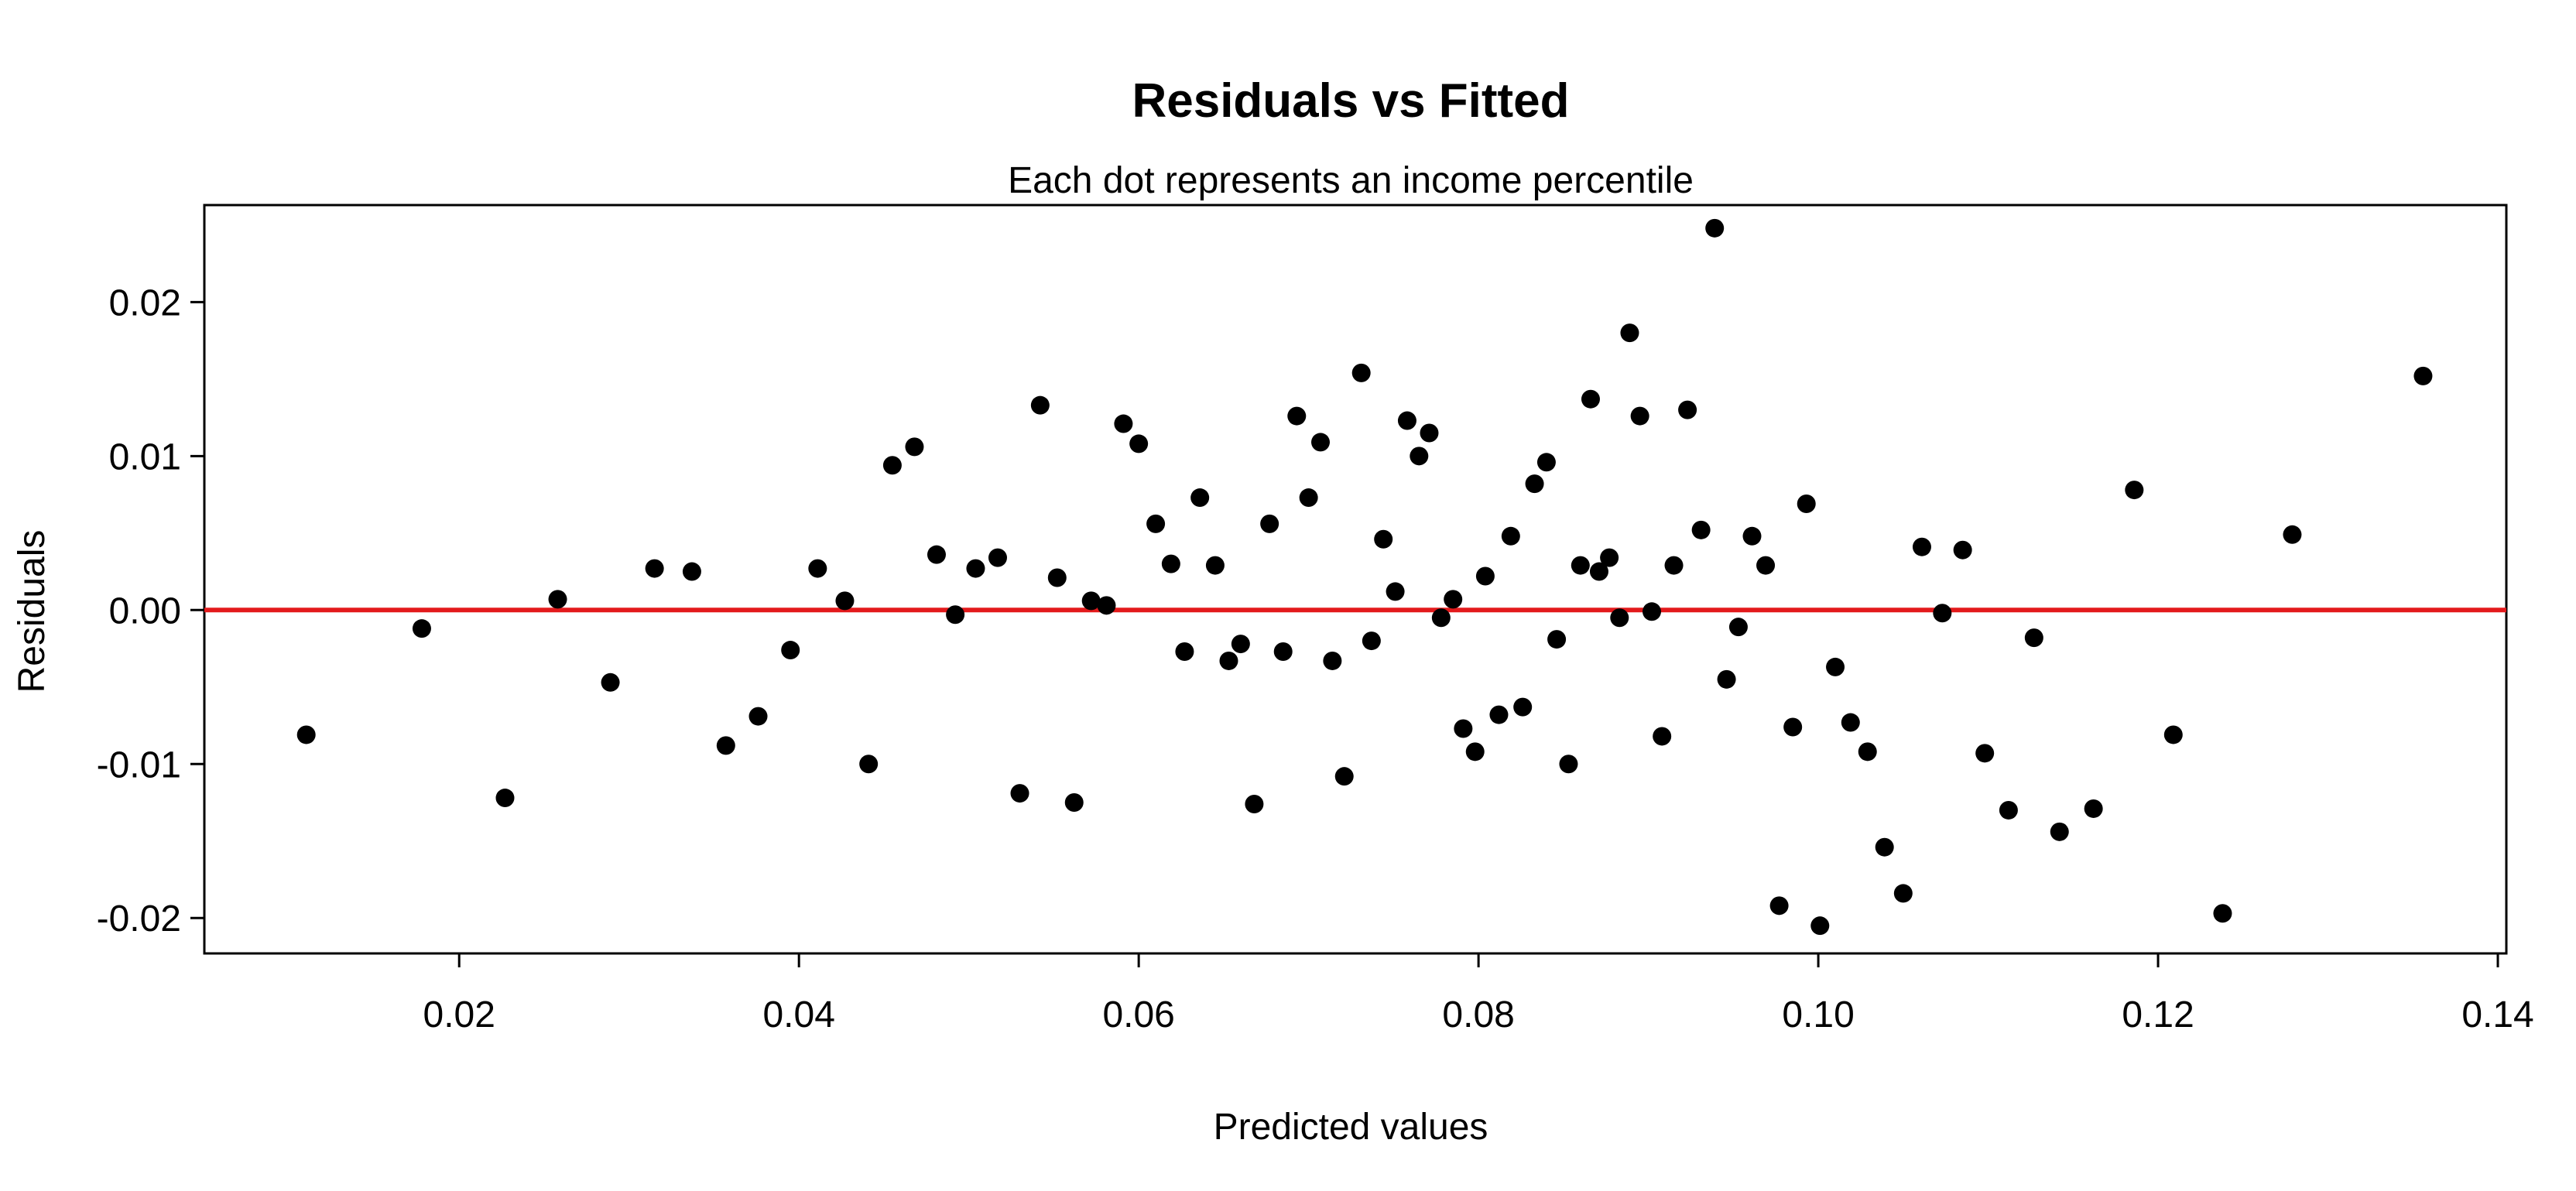  What do you see at coordinates (1350, 101) in the screenshot?
I see `chart-title: Residuals vs Fitted` at bounding box center [1350, 101].